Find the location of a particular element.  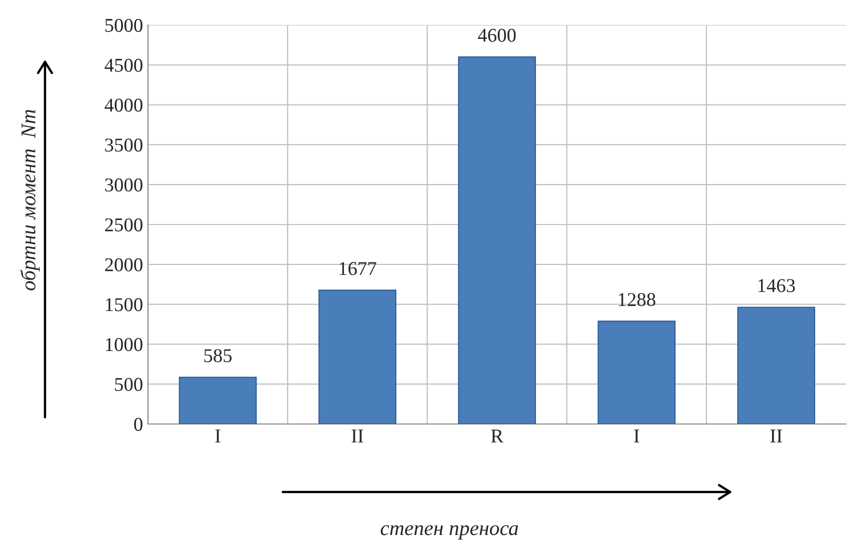

y-tick-label: 2000 is located at coordinates (123, 265).